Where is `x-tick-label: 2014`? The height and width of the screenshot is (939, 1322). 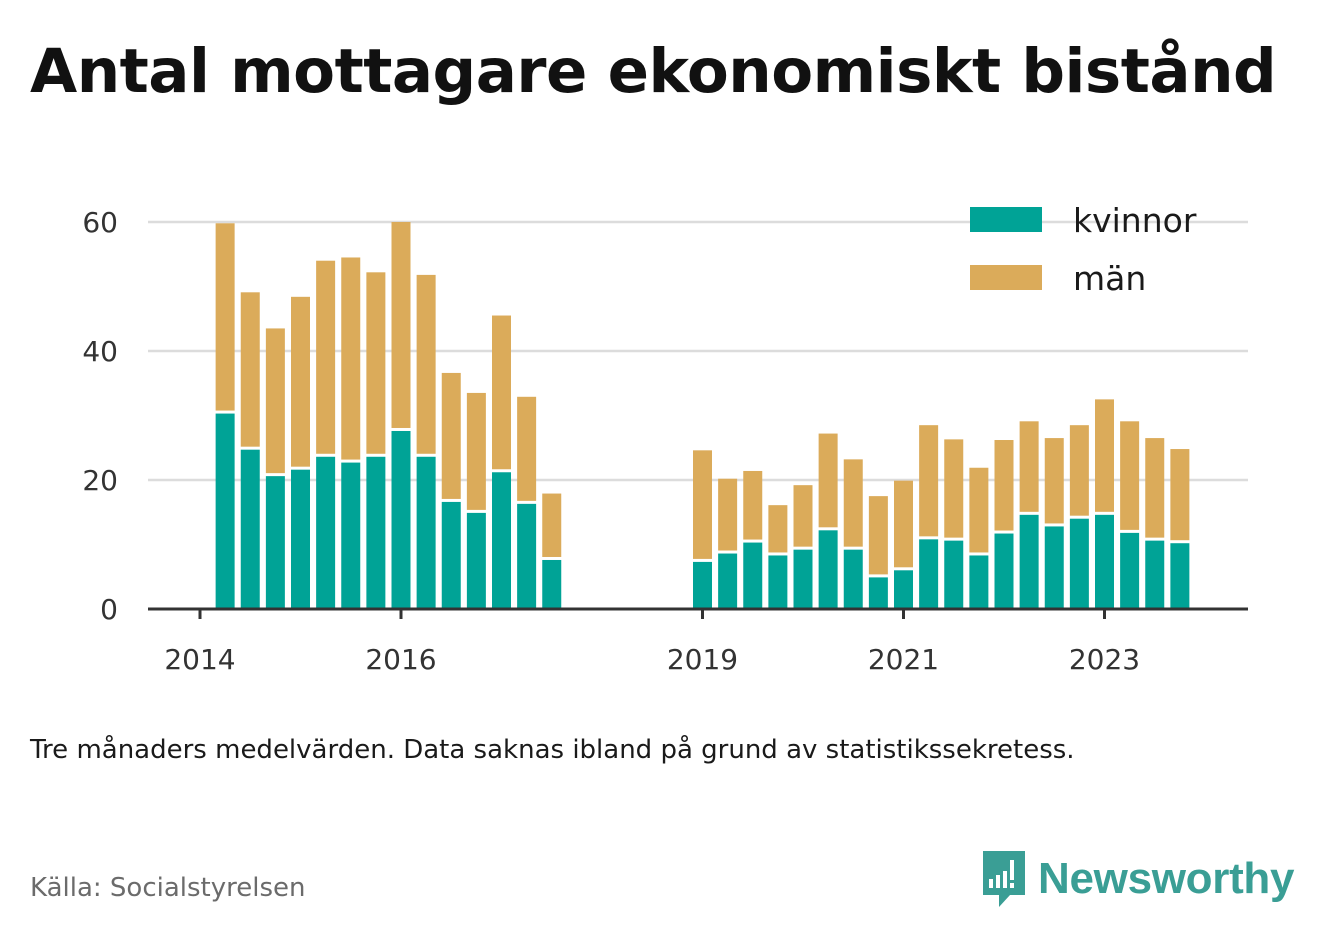
x-tick-label: 2014 is located at coordinates (199, 659).